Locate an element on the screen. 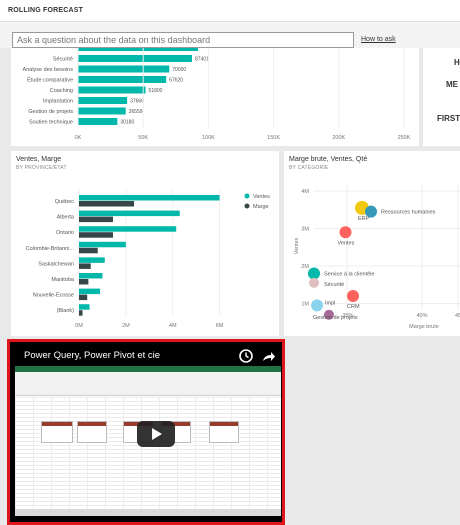  category-label: Québec is located at coordinates (65, 202).